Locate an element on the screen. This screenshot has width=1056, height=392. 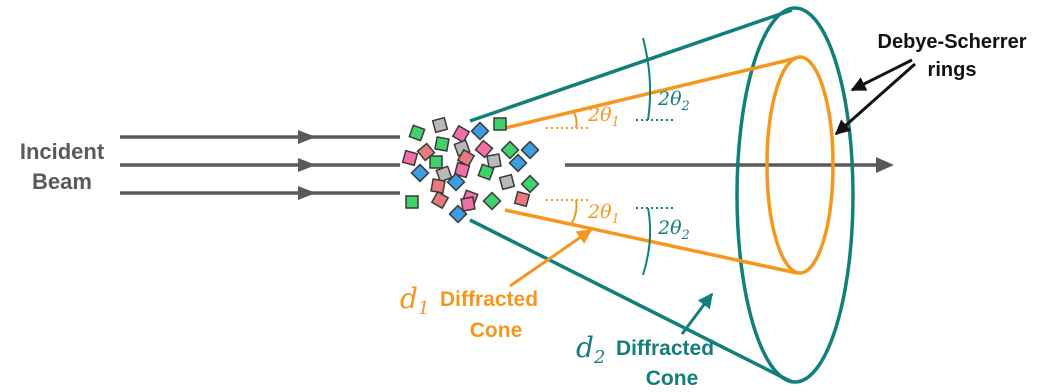
incident-beams is located at coordinates (260, 165).